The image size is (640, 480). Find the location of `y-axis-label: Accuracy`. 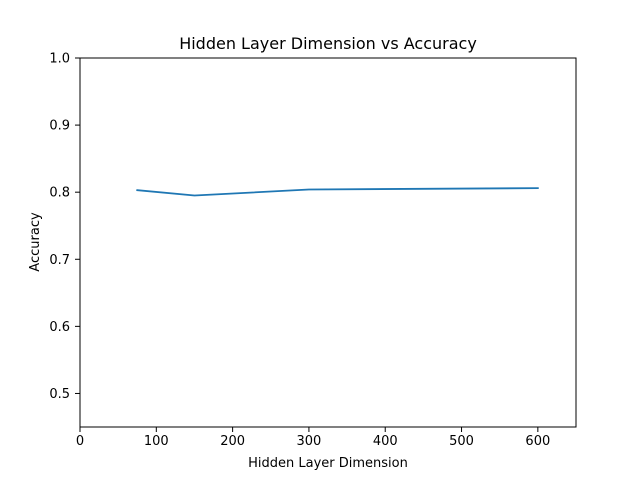

y-axis-label: Accuracy is located at coordinates (35, 242).